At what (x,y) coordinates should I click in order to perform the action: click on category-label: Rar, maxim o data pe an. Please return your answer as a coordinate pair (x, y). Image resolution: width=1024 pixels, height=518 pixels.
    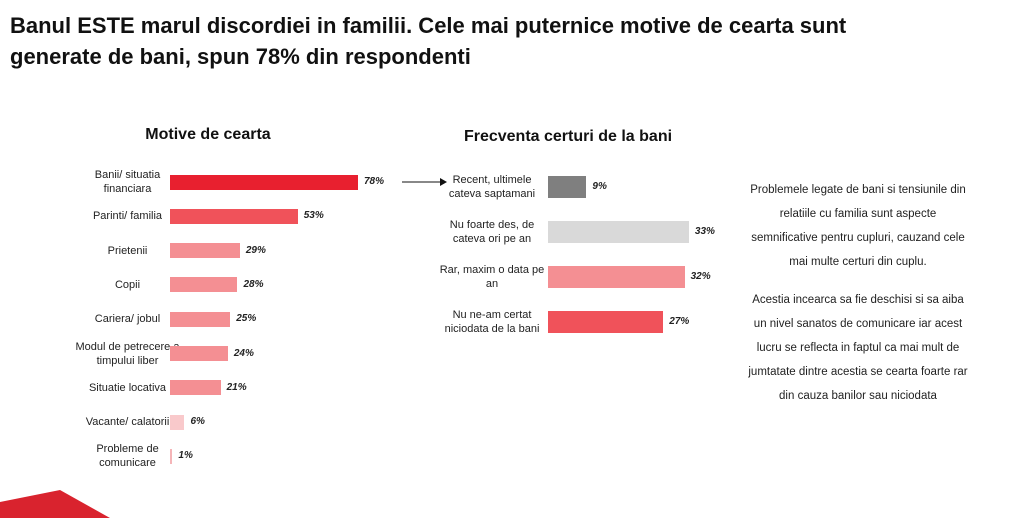
    Looking at the image, I should click on (492, 277).